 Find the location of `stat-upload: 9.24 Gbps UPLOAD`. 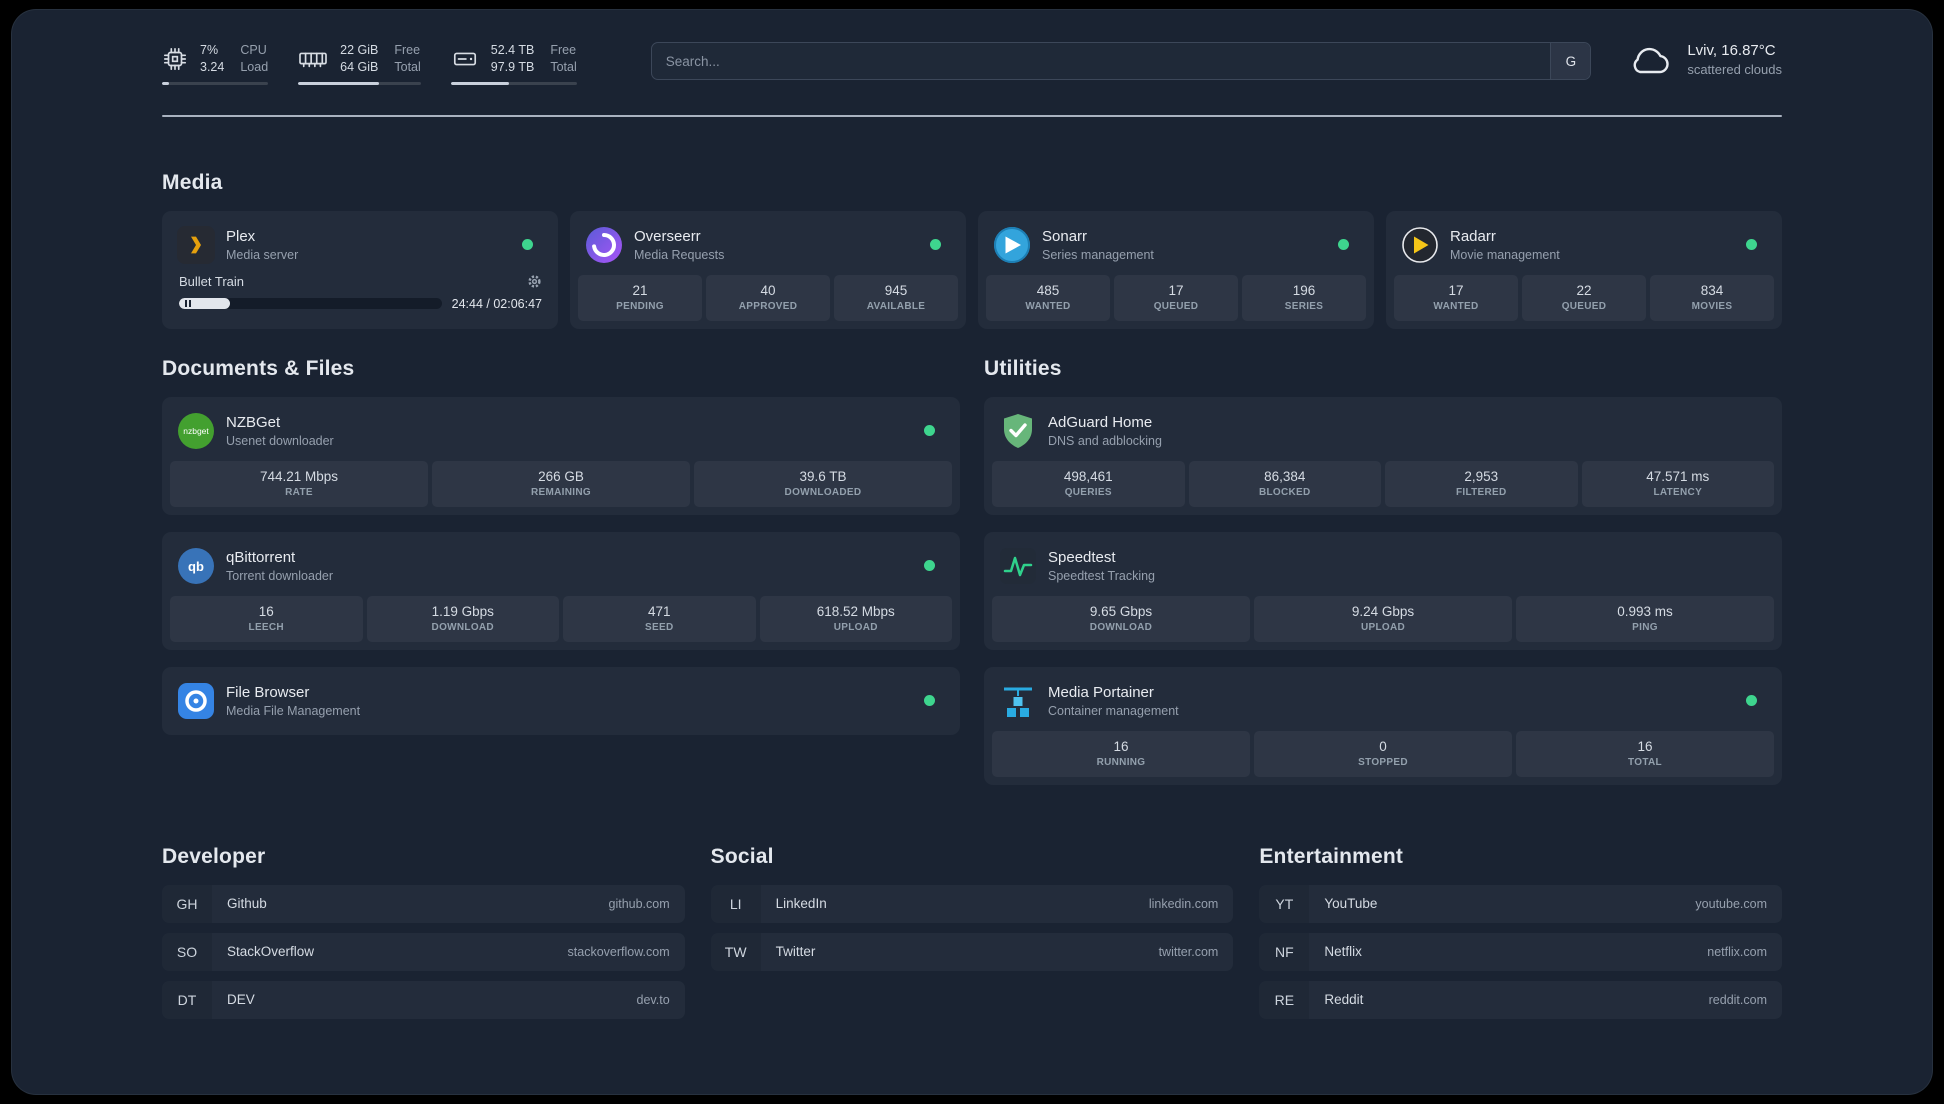

stat-upload: 9.24 Gbps UPLOAD is located at coordinates (1383, 618).